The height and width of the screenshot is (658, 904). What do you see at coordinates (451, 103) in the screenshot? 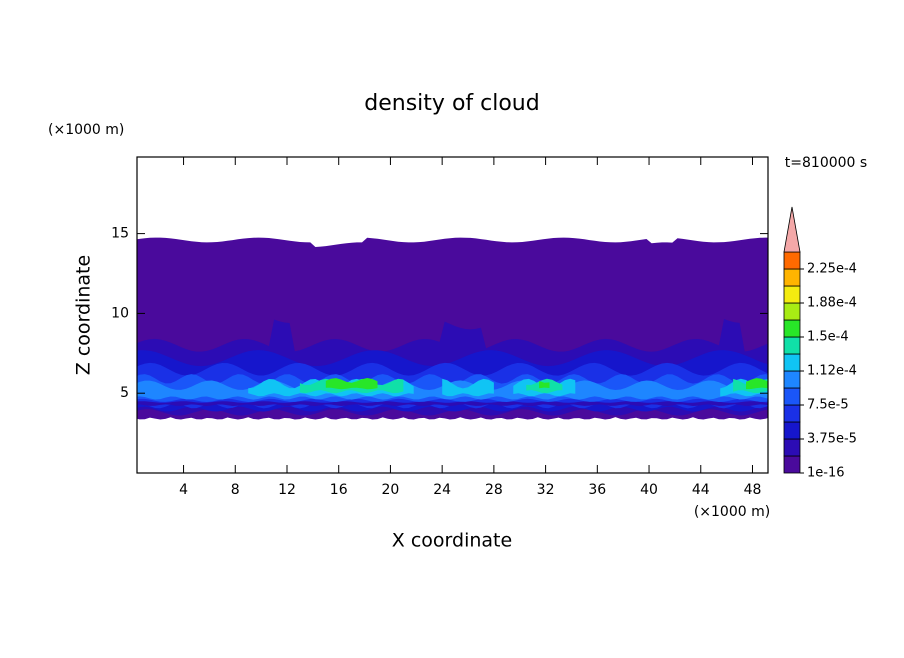
I see `chart-title: density of cloud` at bounding box center [451, 103].